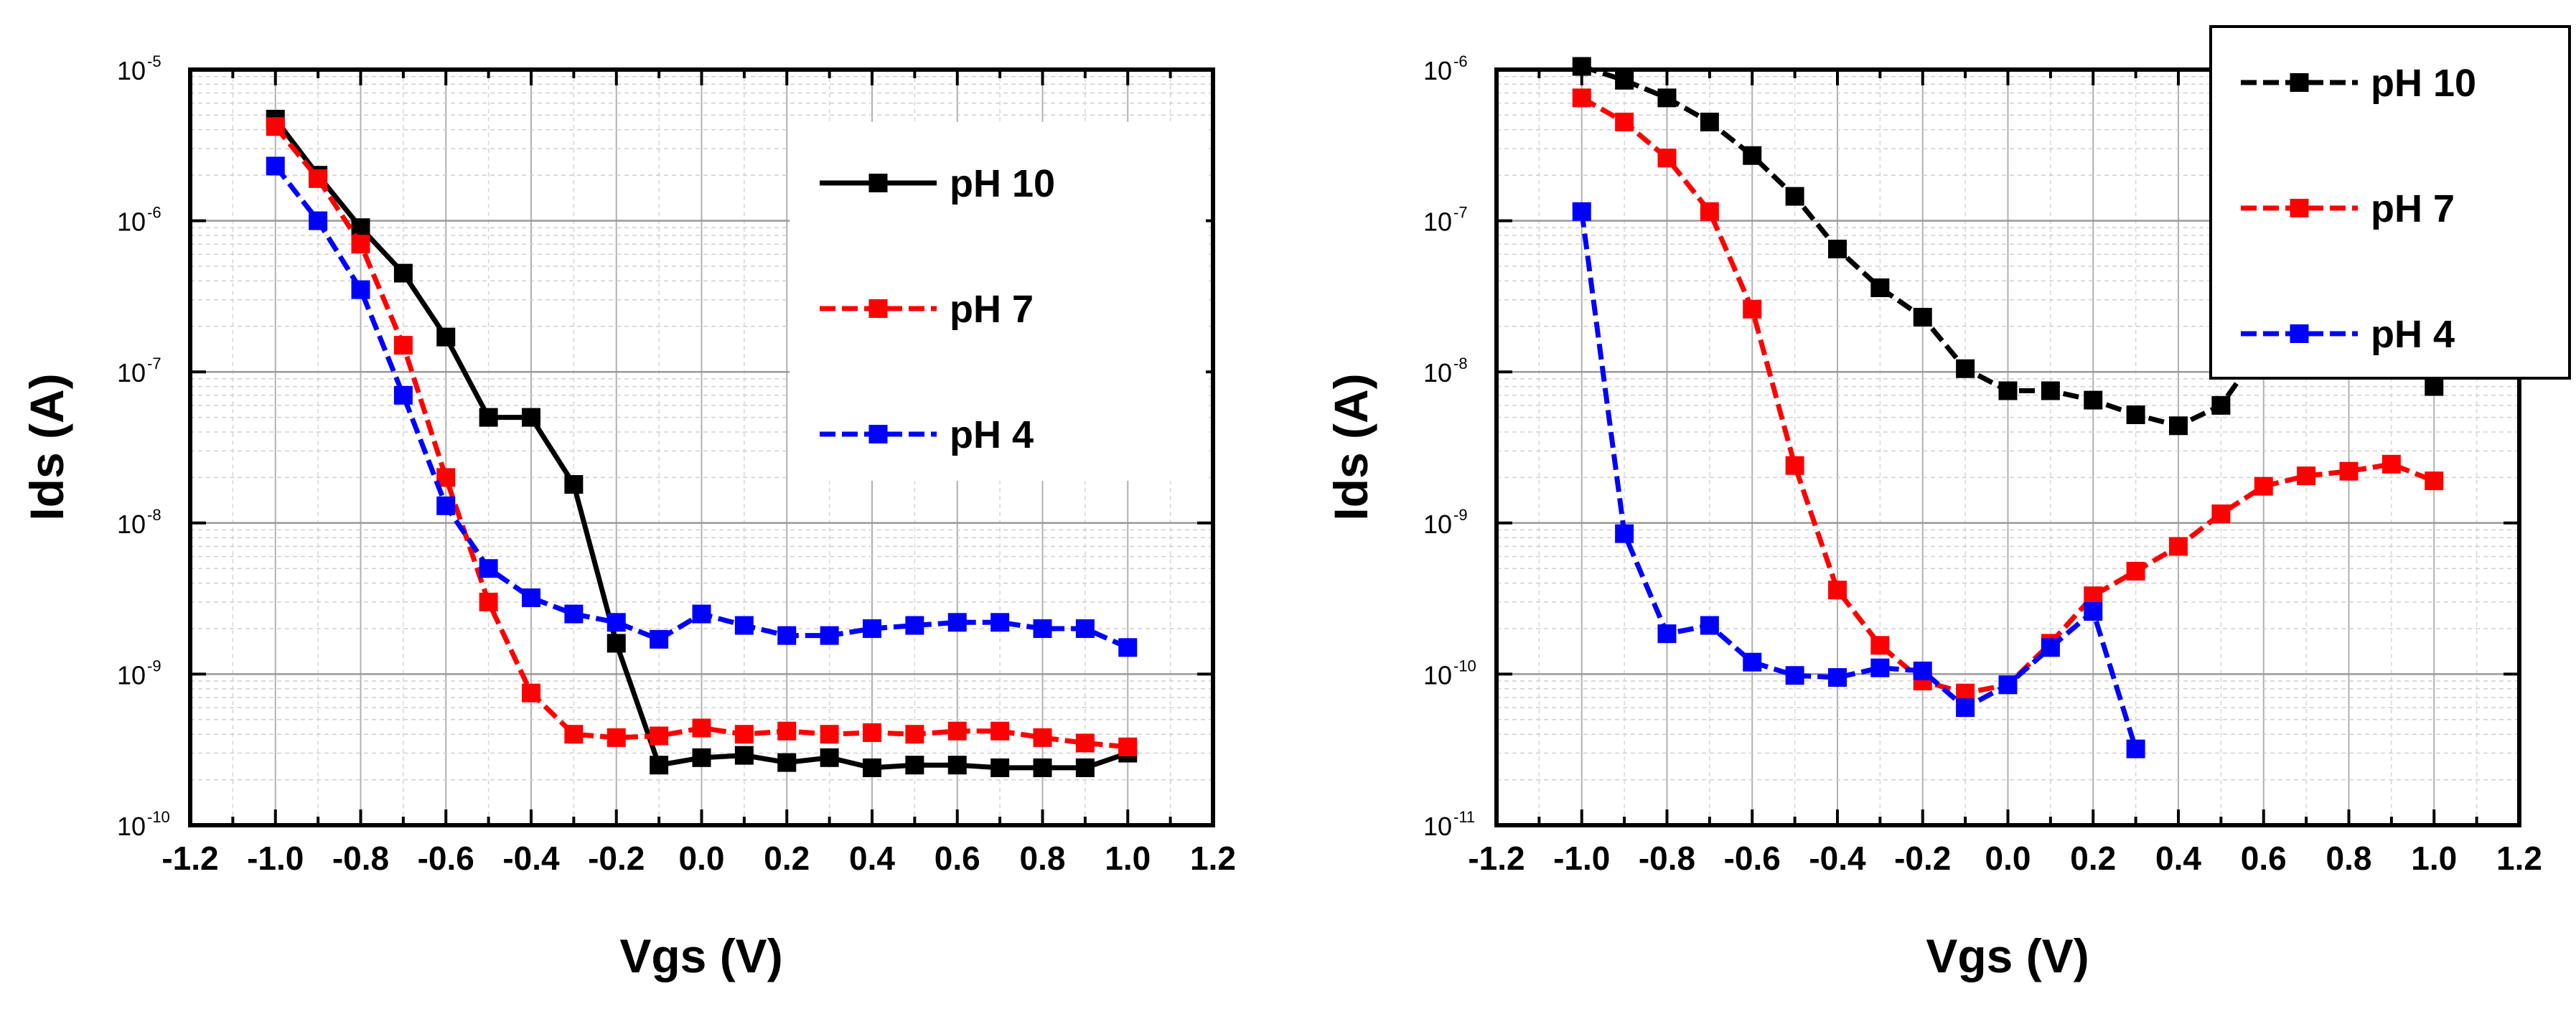 Image resolution: width=2576 pixels, height=1019 pixels. Describe the element at coordinates (2413, 209) in the screenshot. I see `legend-label: pH 7` at that location.